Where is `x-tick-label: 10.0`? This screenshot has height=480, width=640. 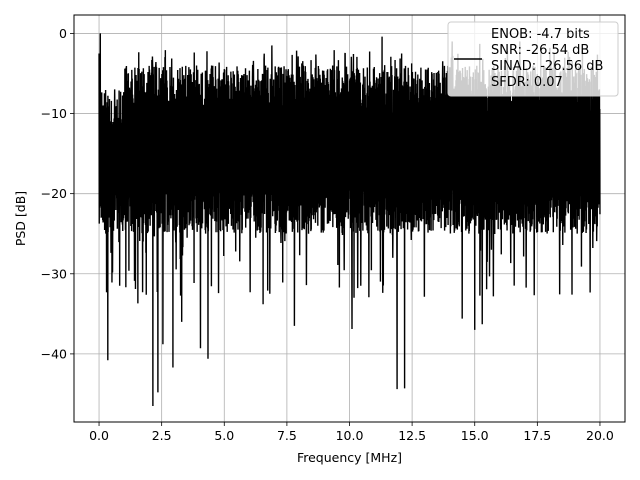 x-tick-label: 10.0 is located at coordinates (350, 435).